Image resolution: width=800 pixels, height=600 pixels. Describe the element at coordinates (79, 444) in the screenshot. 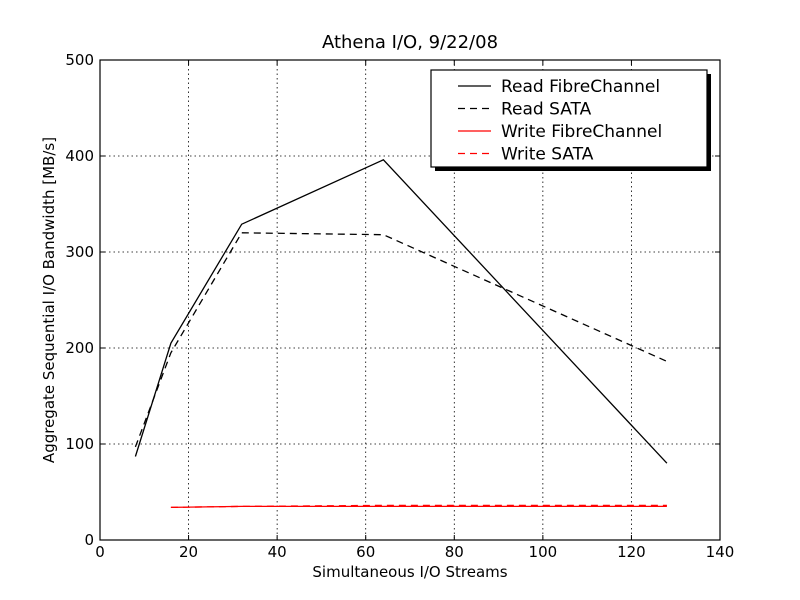

I see `y-tick-label: 100` at that location.